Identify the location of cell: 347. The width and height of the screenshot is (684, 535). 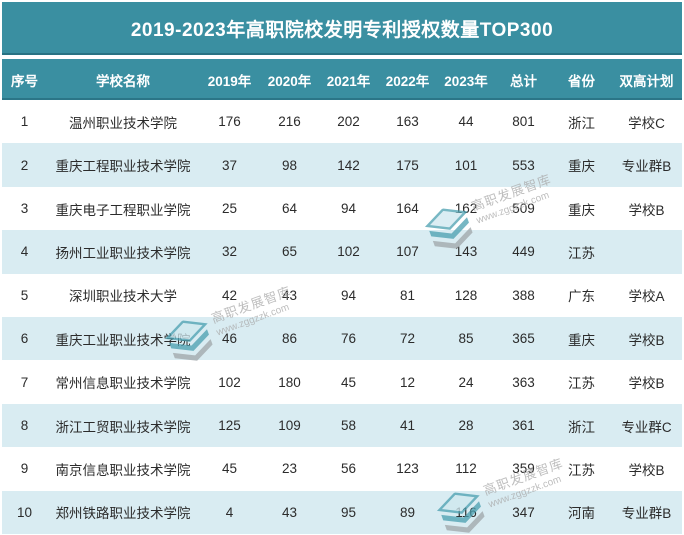
(523, 512).